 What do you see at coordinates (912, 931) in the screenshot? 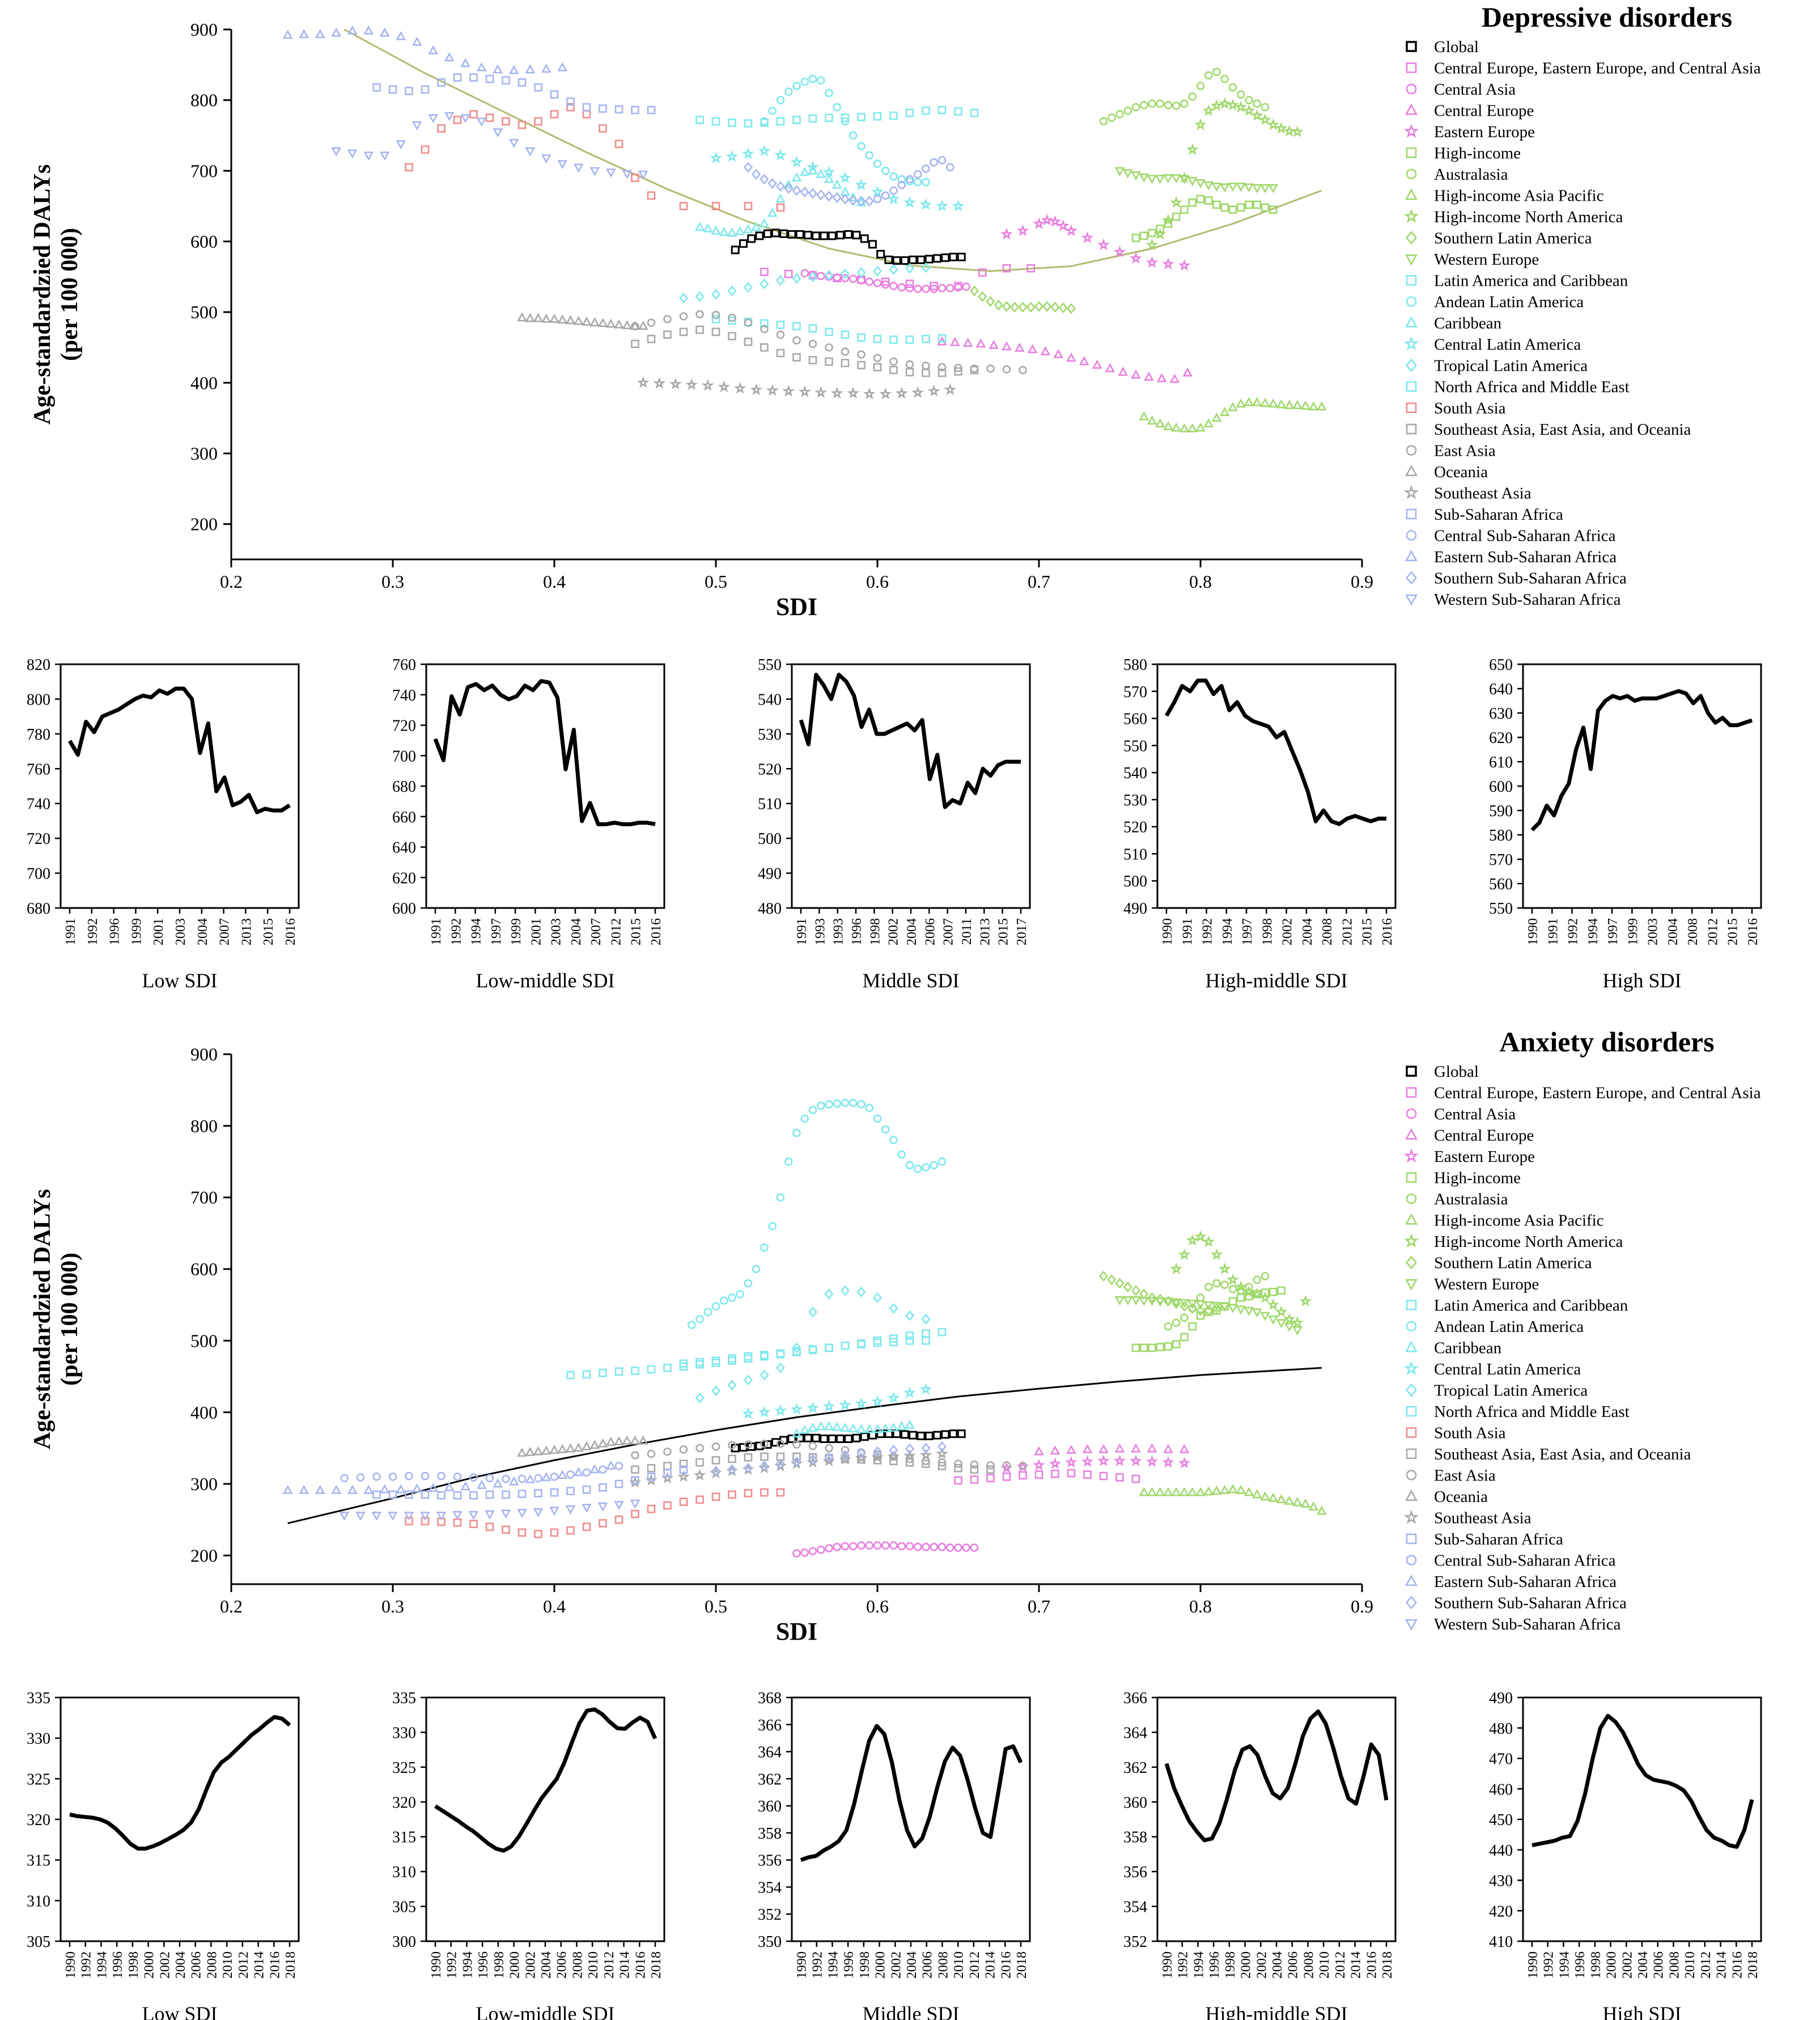
I see `x-tick-label: 2004` at bounding box center [912, 931].